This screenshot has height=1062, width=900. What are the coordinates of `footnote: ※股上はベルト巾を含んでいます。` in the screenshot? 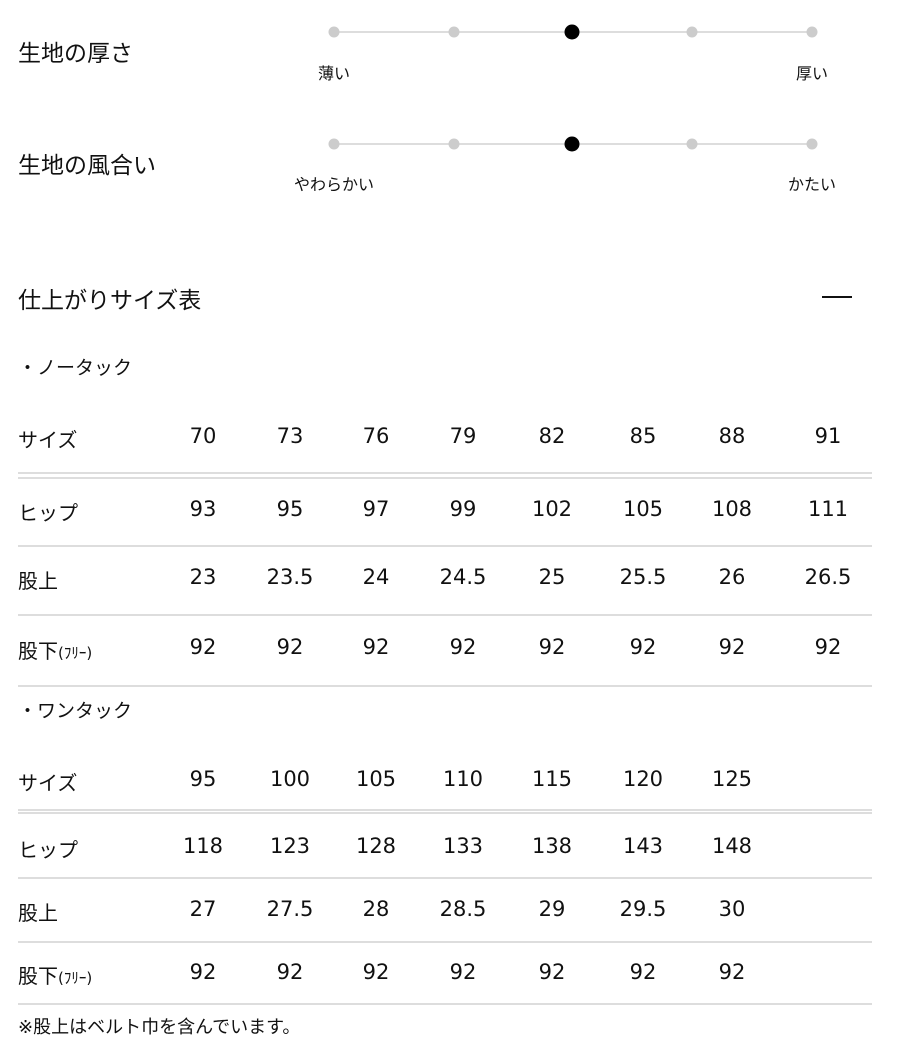 It's located at (159, 1027).